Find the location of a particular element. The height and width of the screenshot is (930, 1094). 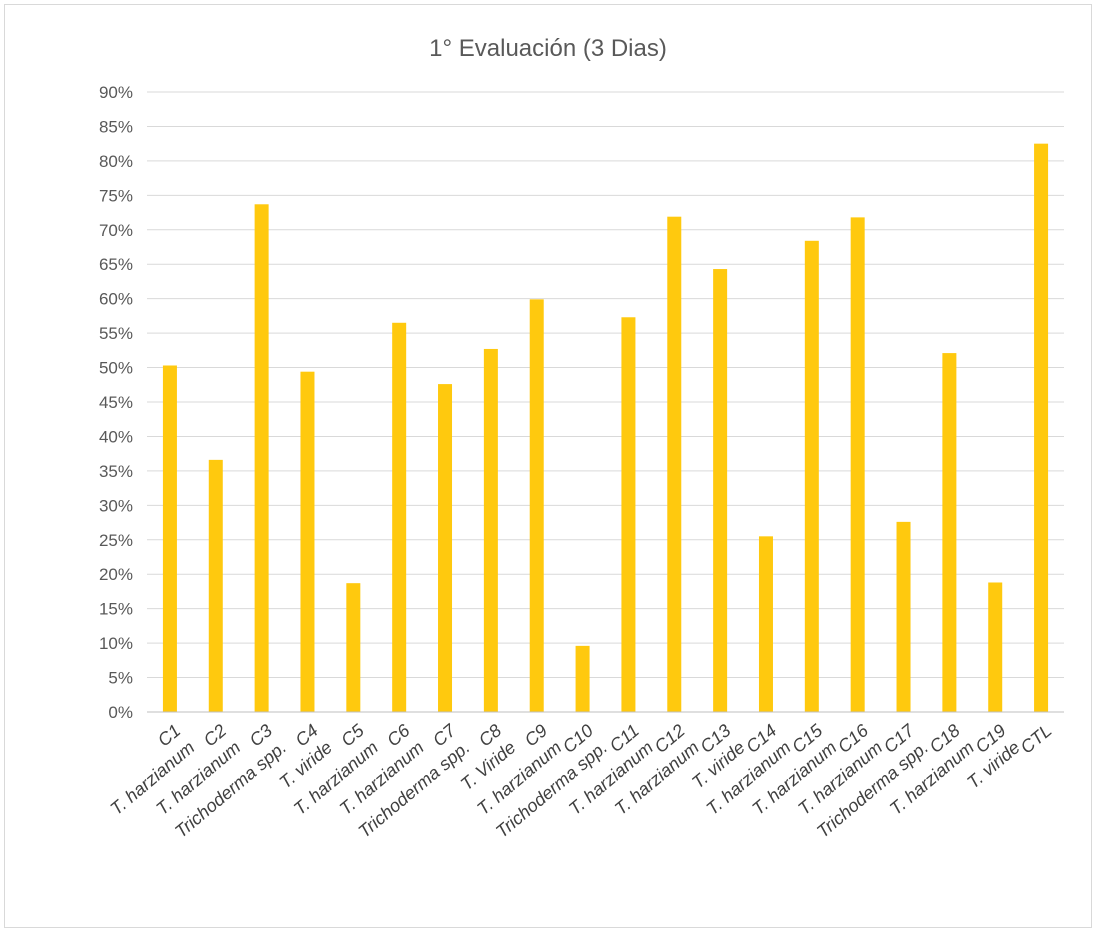

y-tick-label: 50% is located at coordinates (116, 368).